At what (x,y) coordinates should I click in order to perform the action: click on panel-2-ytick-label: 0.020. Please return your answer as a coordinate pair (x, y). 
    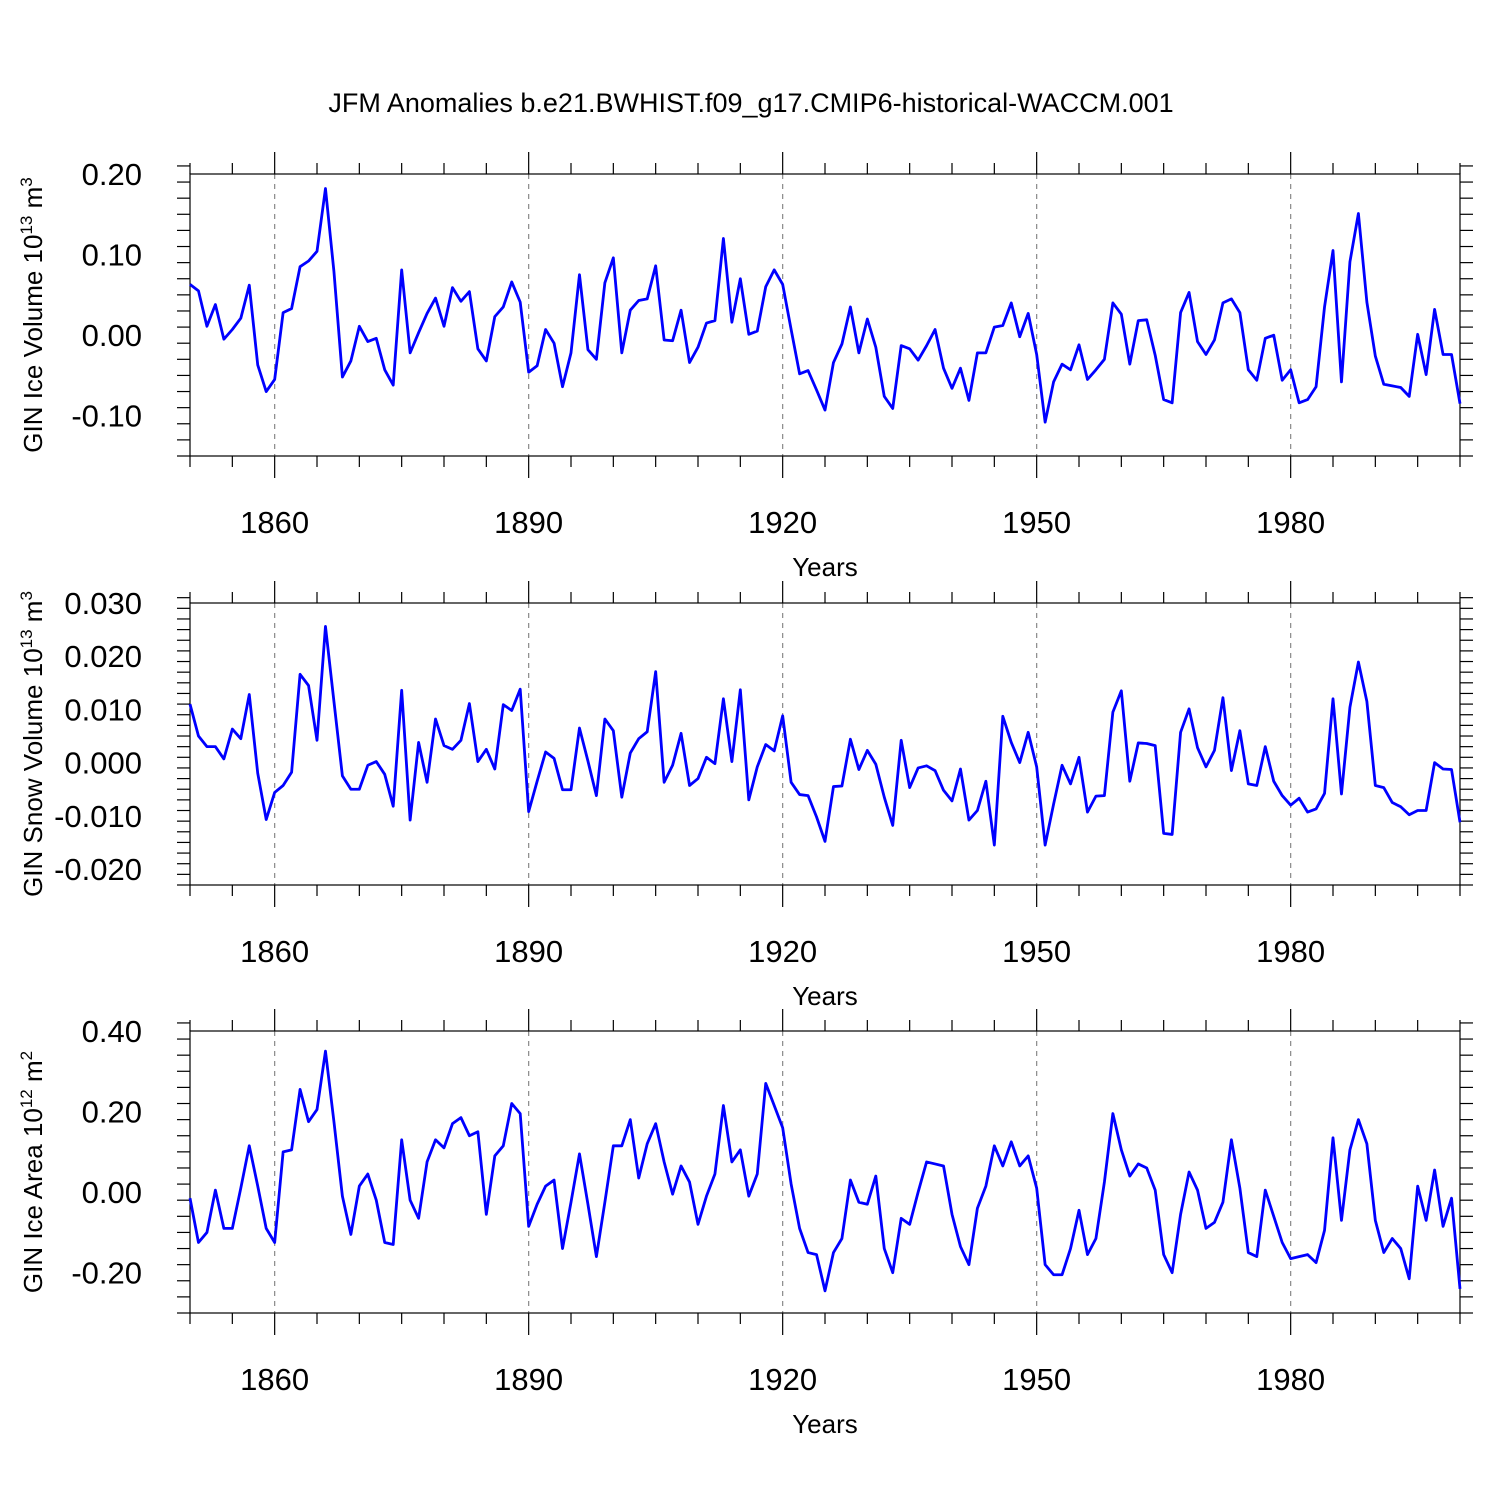
    Looking at the image, I should click on (103, 656).